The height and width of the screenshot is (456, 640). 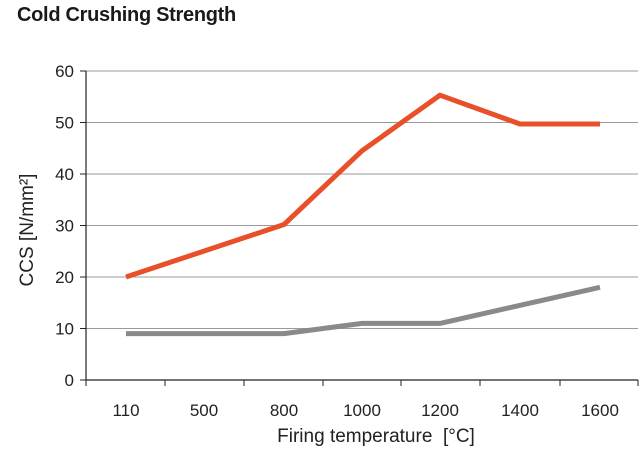 What do you see at coordinates (440, 410) in the screenshot?
I see `x-tick-label-1200: 1200` at bounding box center [440, 410].